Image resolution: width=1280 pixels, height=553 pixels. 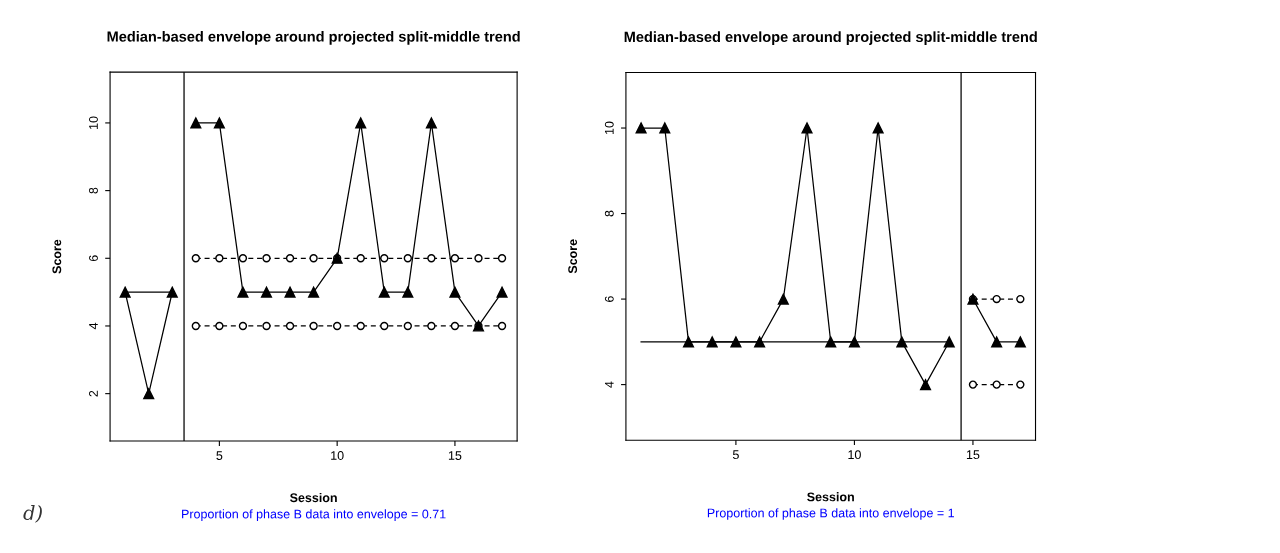 I want to click on text: Proportion of phase B data into envelope = 0.71, so click(x=314, y=515).